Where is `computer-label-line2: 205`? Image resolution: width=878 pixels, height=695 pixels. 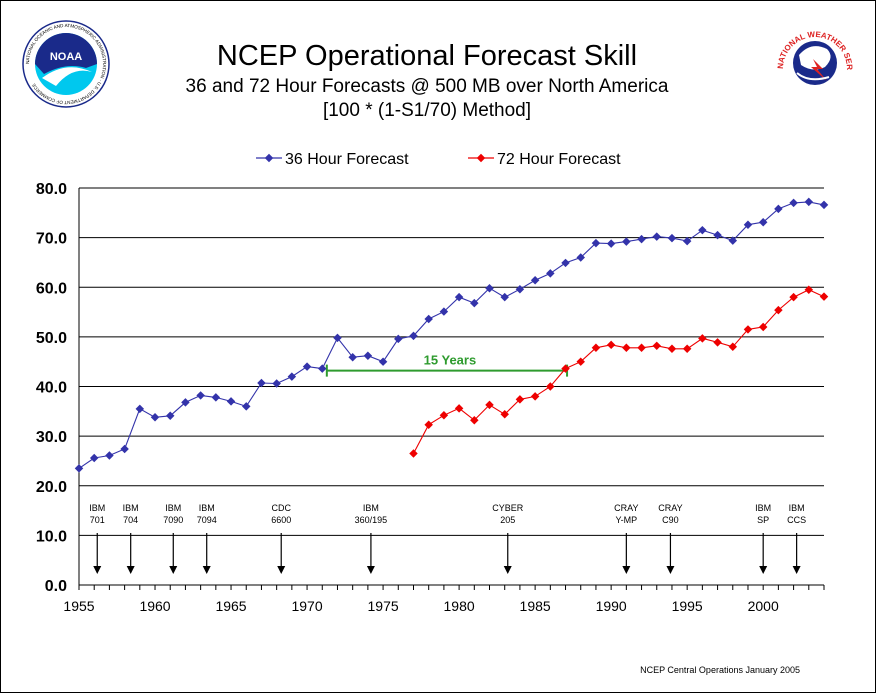 computer-label-line2: 205 is located at coordinates (507, 520).